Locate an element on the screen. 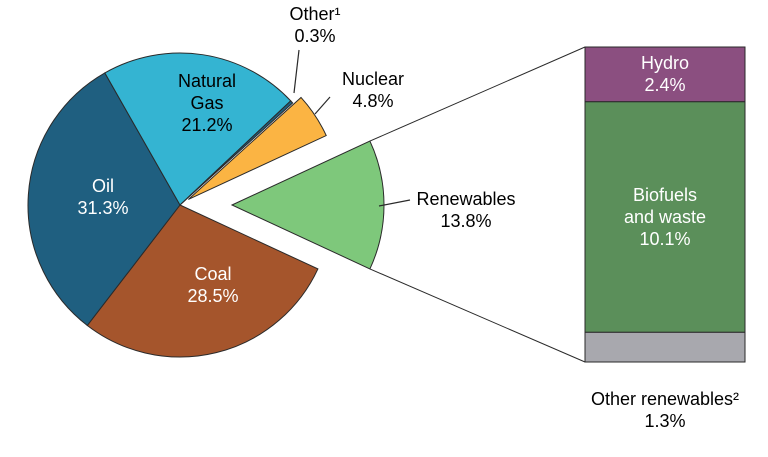 This screenshot has height=457, width=768. pie-label-text: Renewables is located at coordinates (466, 199).